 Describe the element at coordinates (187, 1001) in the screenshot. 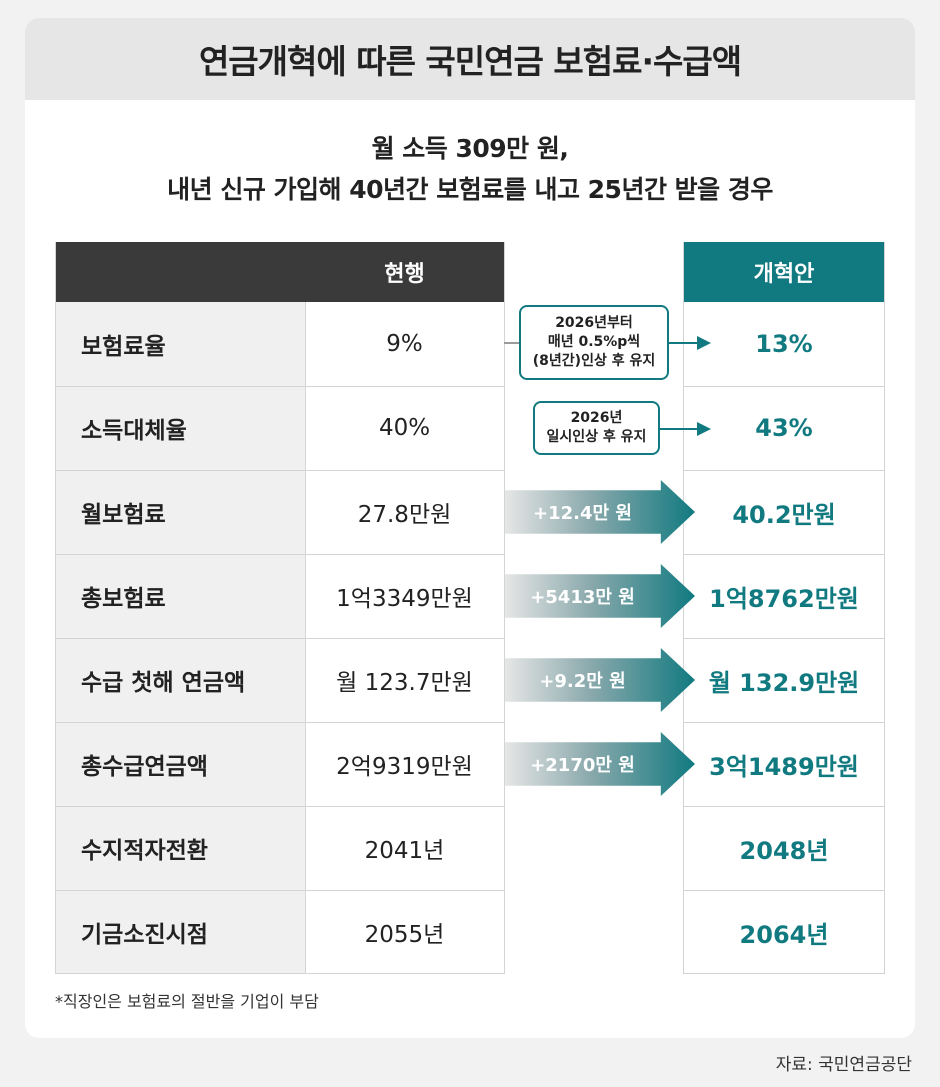

I see `footnote: *직장인은 보험료의 절반을 기업이 부담` at that location.